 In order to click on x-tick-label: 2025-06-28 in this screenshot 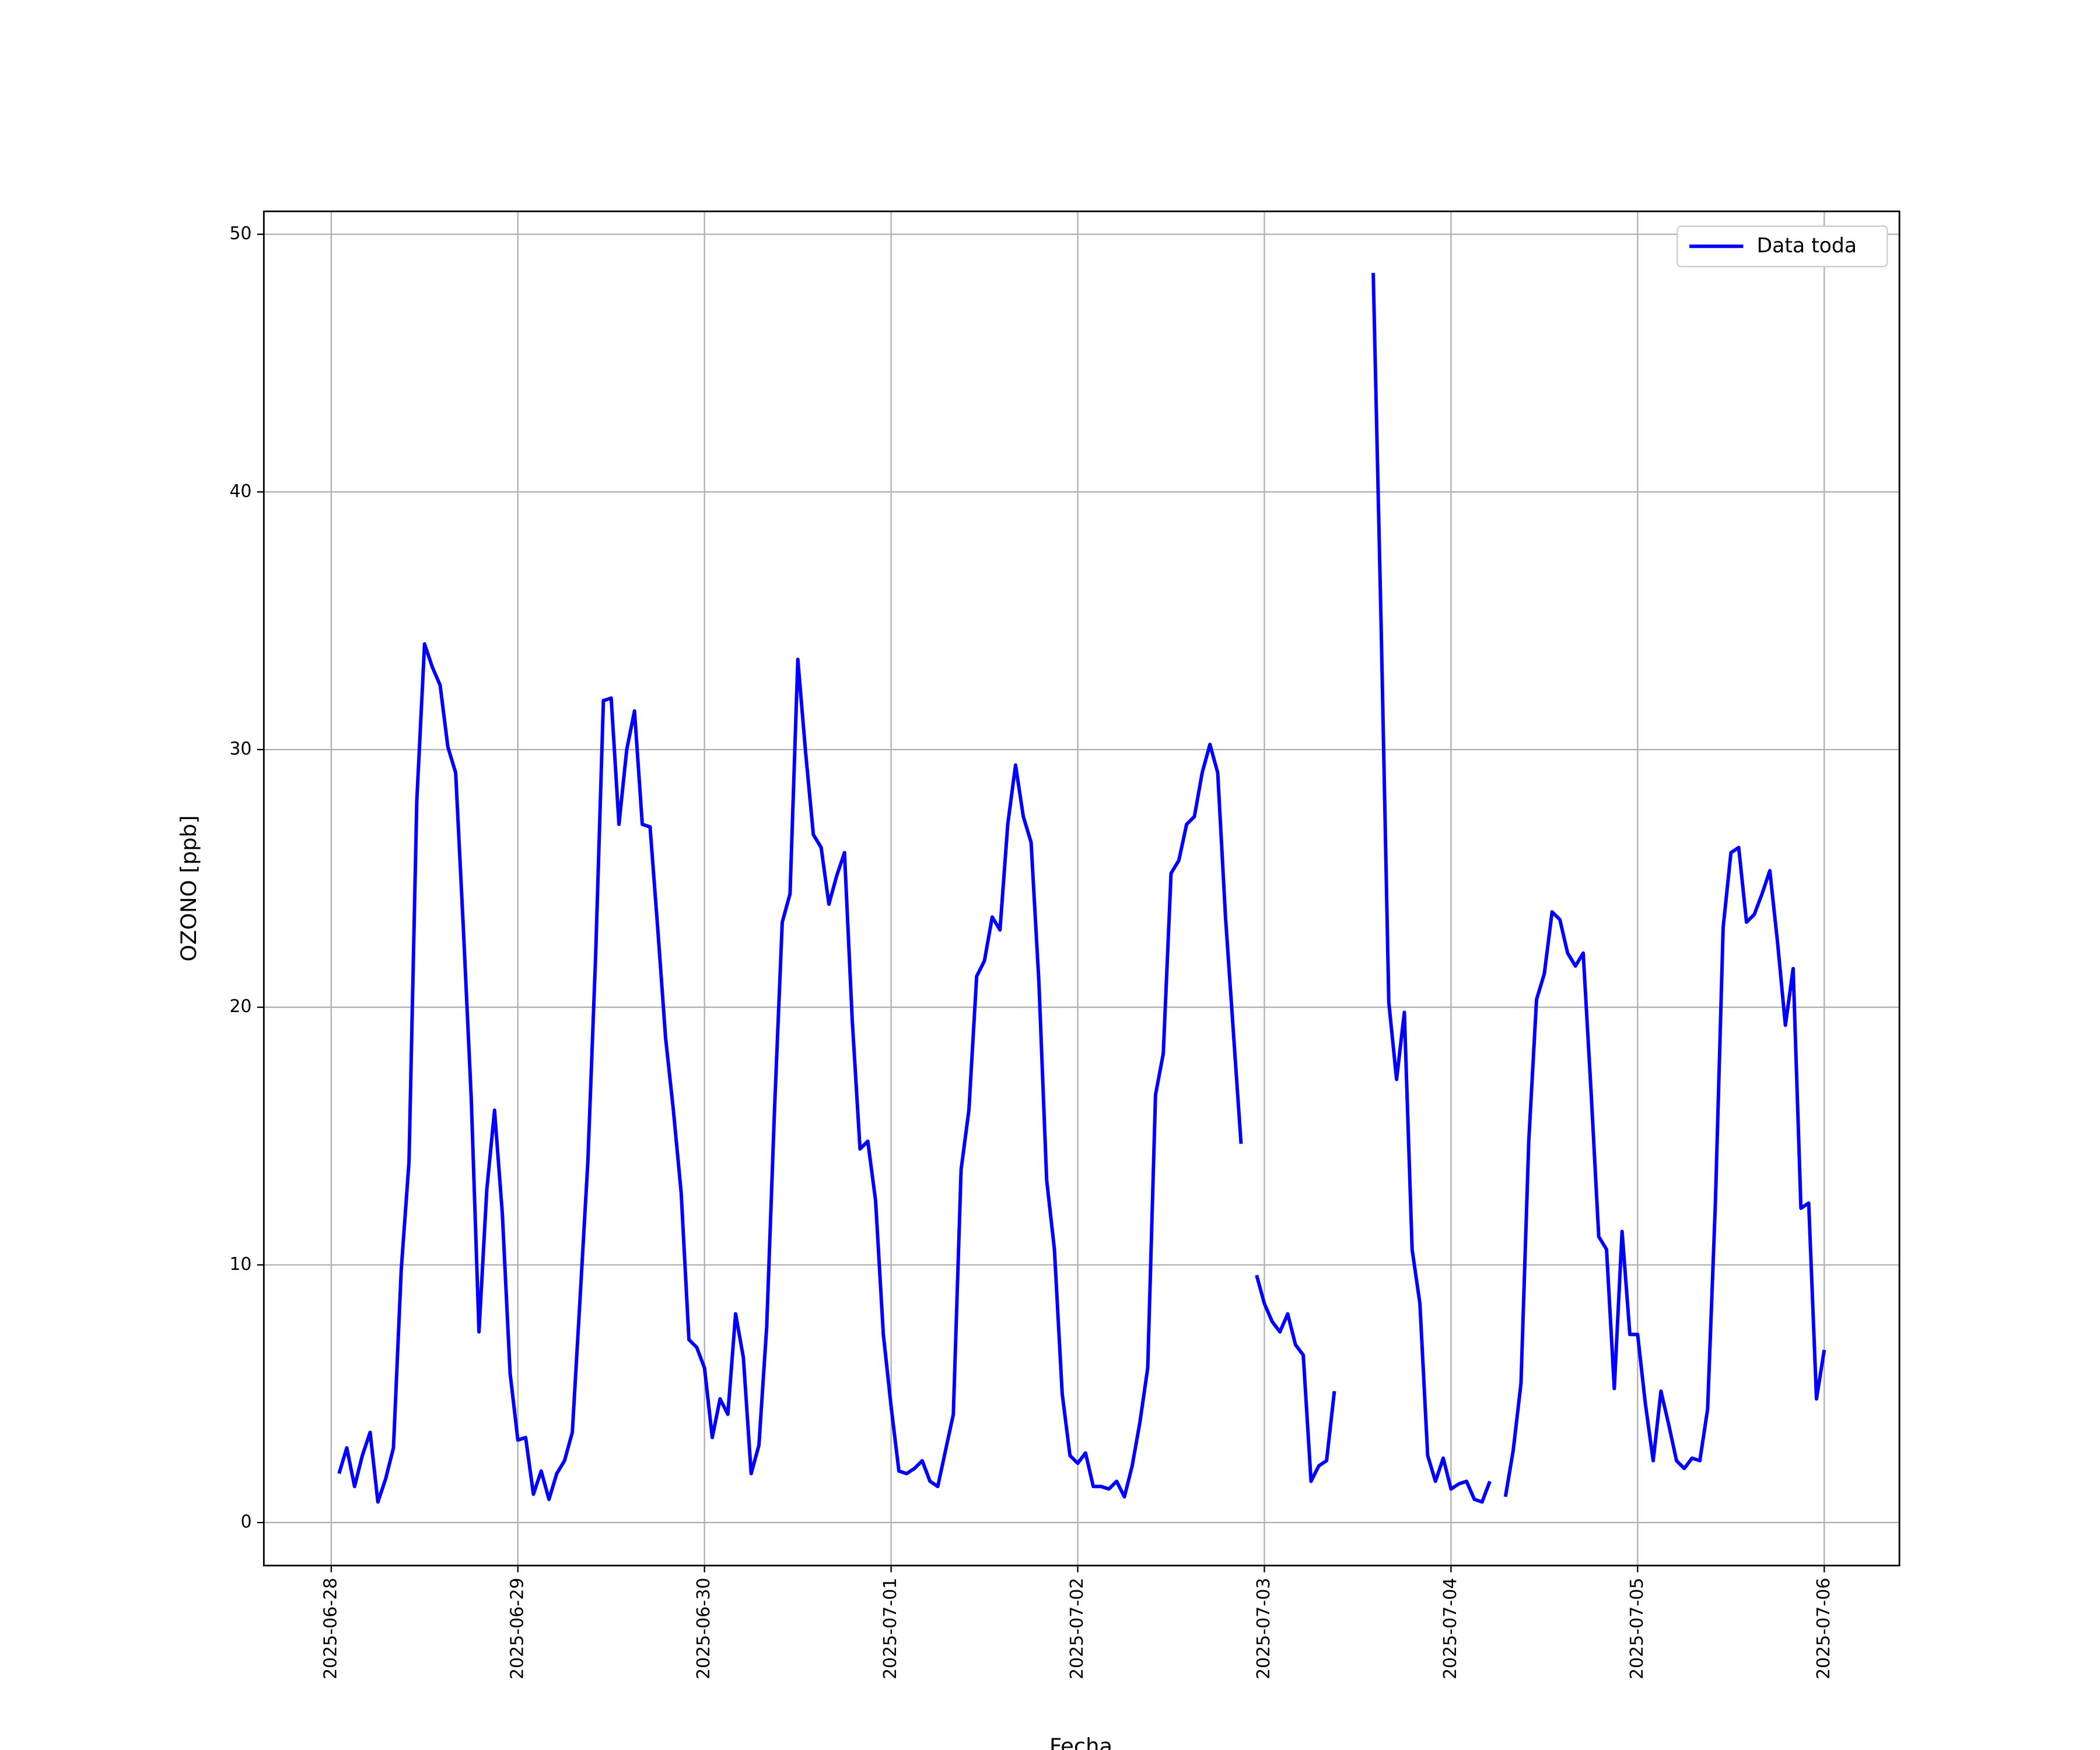, I will do `click(330, 1629)`.